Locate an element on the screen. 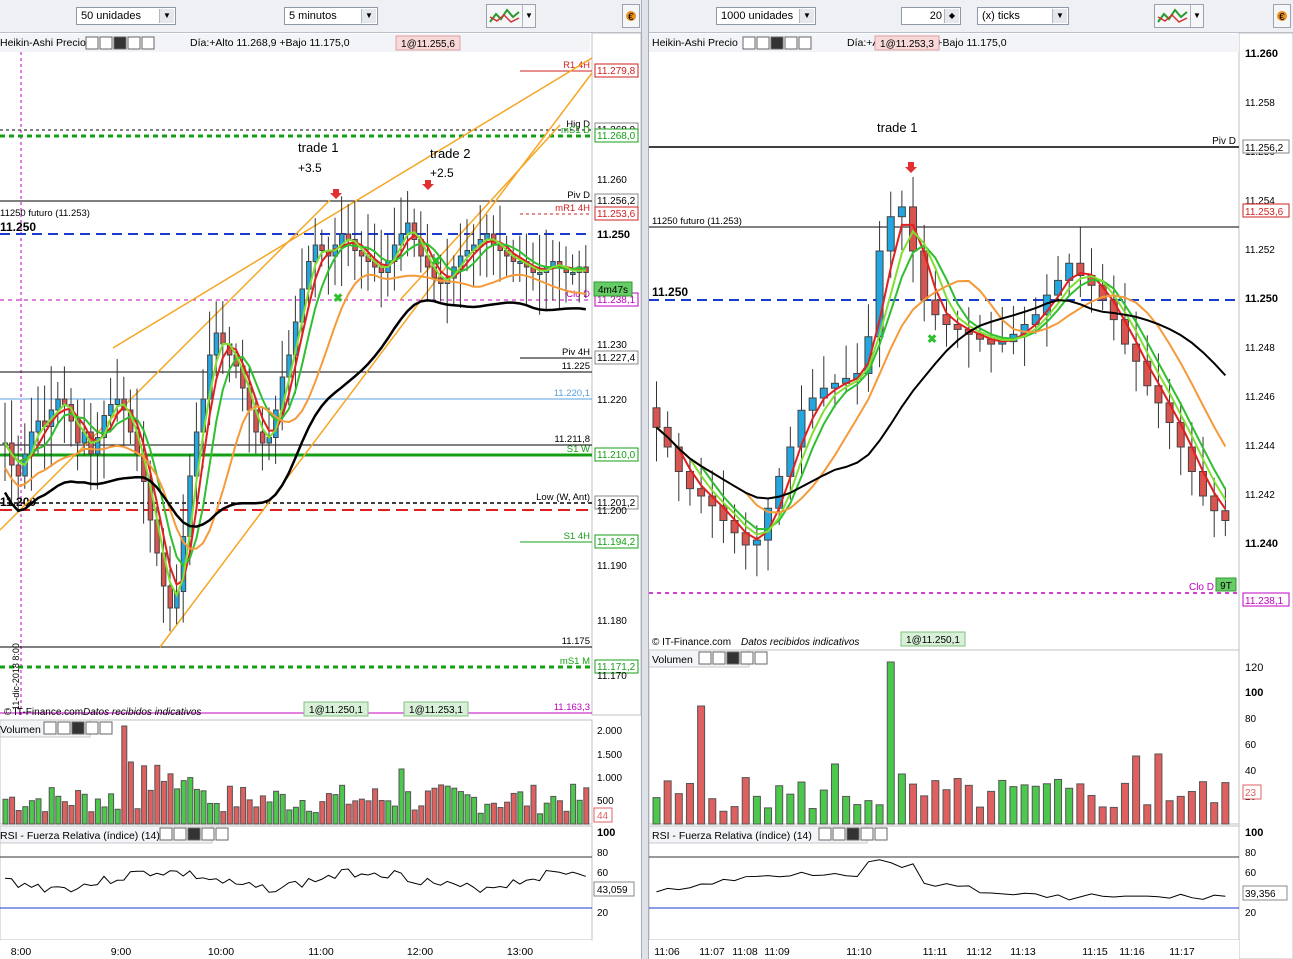 Image resolution: width=1293 pixels, height=959 pixels. rsi-header-window-icon is located at coordinates (208, 834).